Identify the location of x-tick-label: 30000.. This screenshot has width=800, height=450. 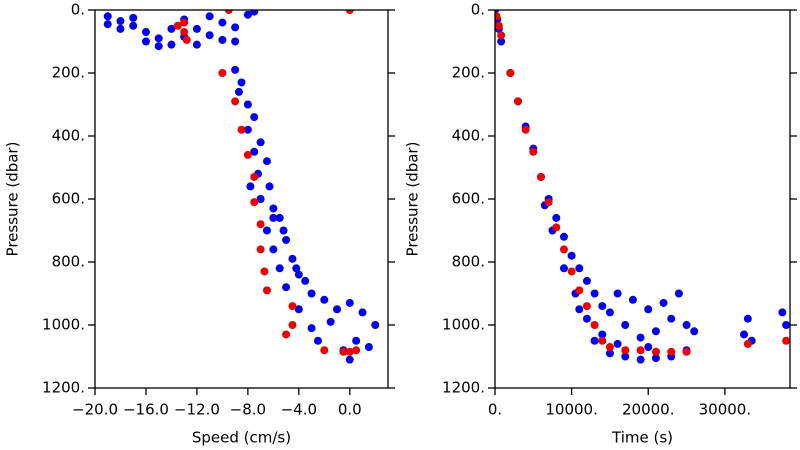
(725, 410).